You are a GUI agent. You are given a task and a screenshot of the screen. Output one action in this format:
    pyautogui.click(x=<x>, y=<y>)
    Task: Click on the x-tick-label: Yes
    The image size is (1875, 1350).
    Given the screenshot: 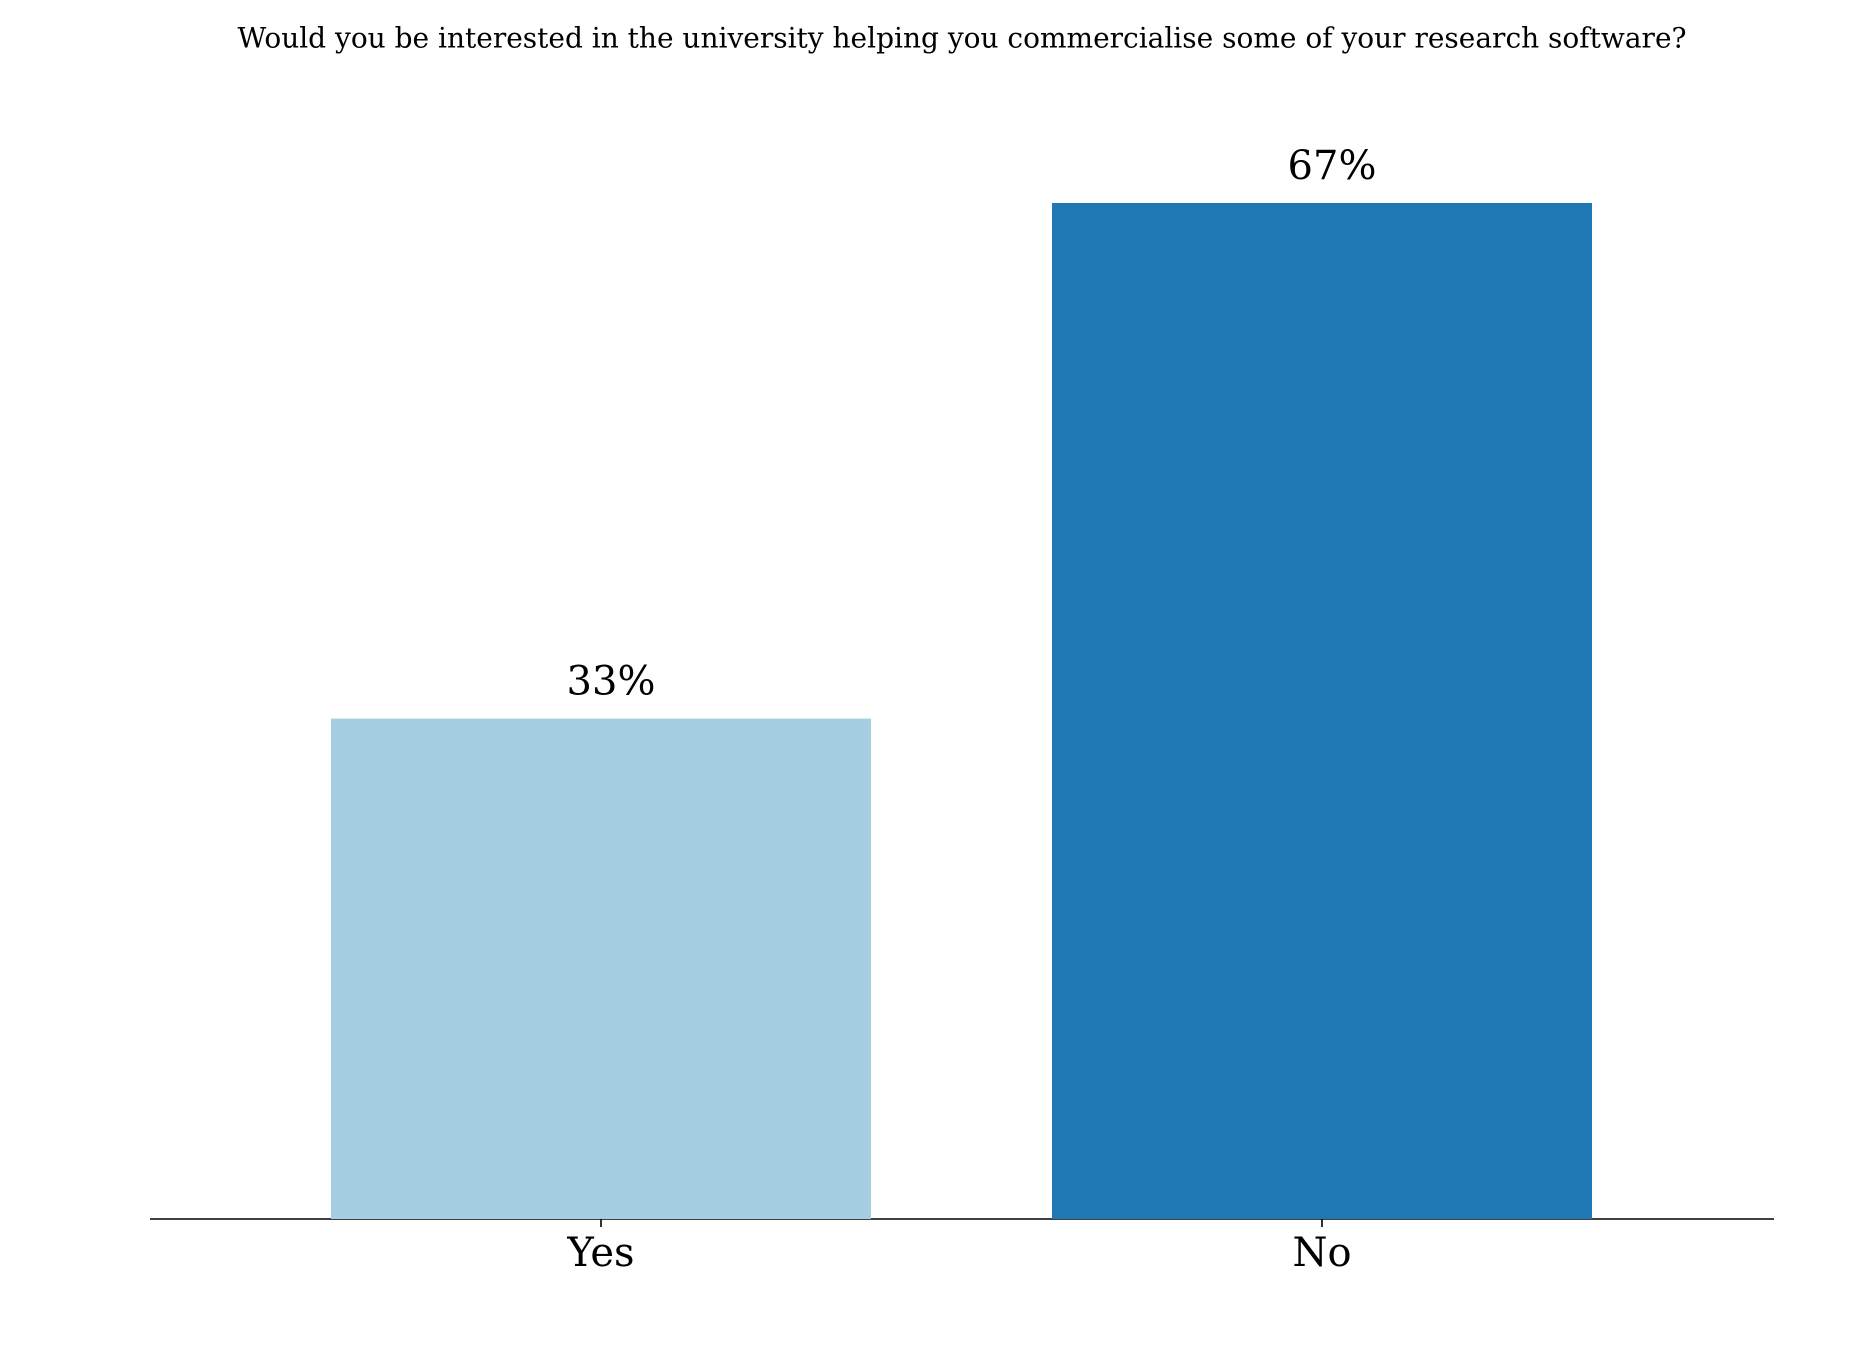 What is the action you would take?
    pyautogui.click(x=600, y=1253)
    